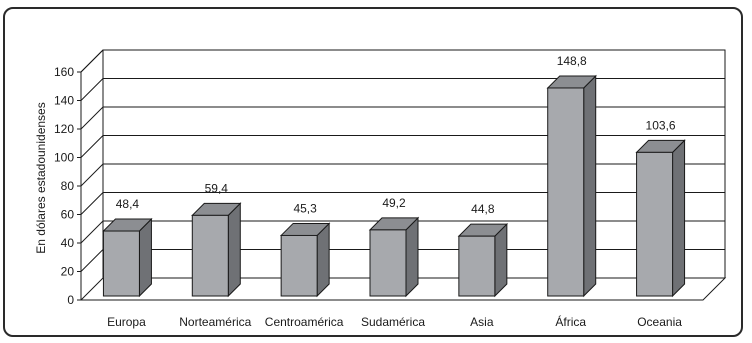  What do you see at coordinates (393, 322) in the screenshot?
I see `category-label: Sudamérica` at bounding box center [393, 322].